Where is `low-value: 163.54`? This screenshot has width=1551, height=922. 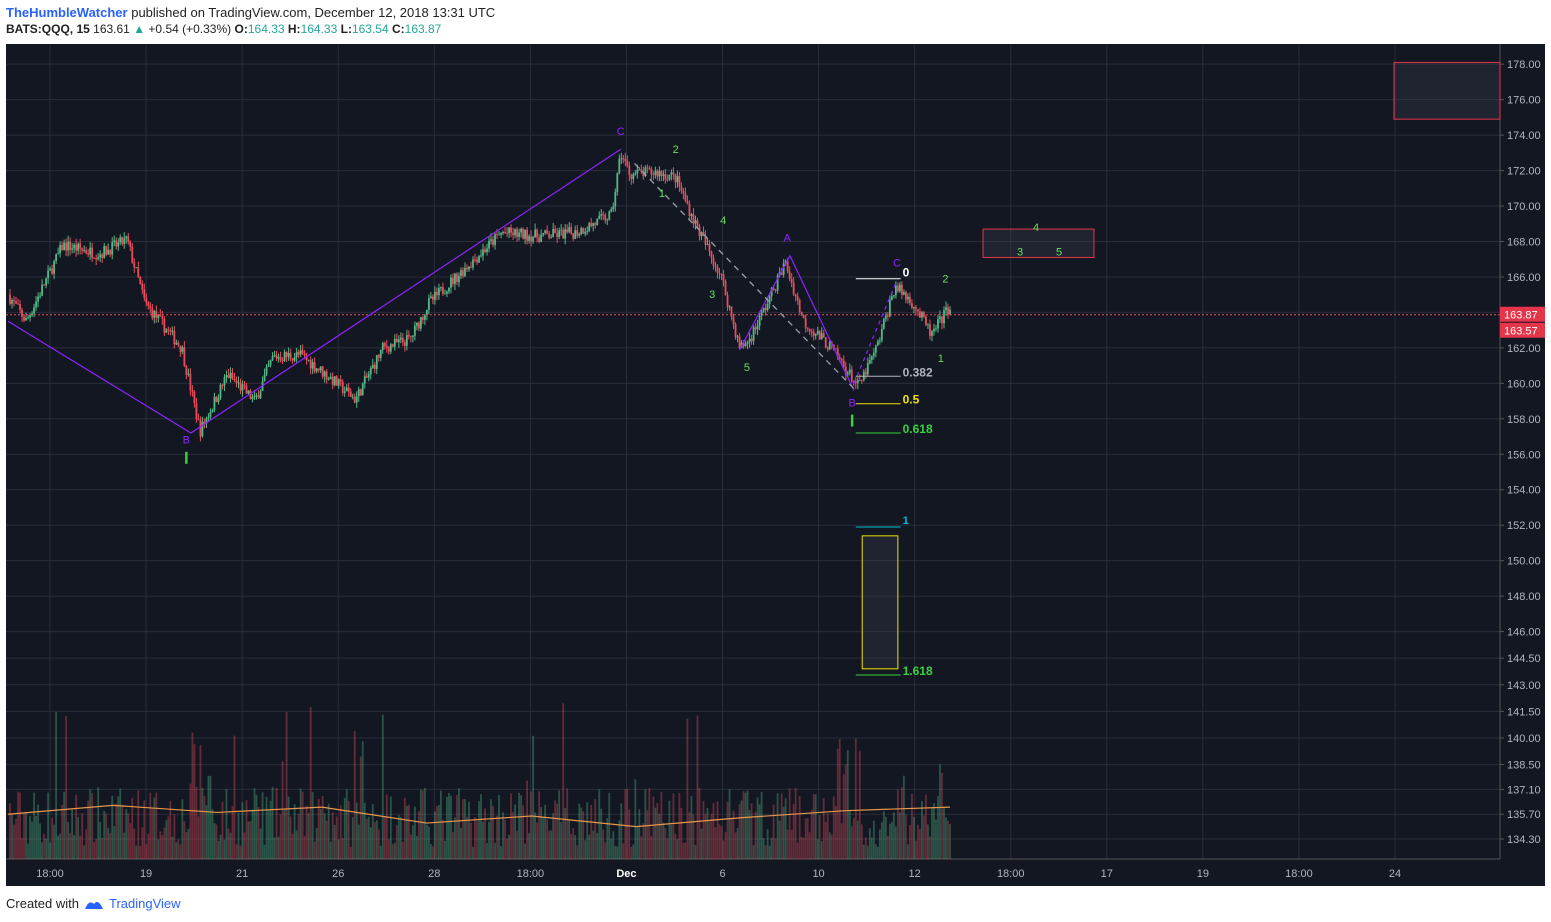
low-value: 163.54 is located at coordinates (370, 29).